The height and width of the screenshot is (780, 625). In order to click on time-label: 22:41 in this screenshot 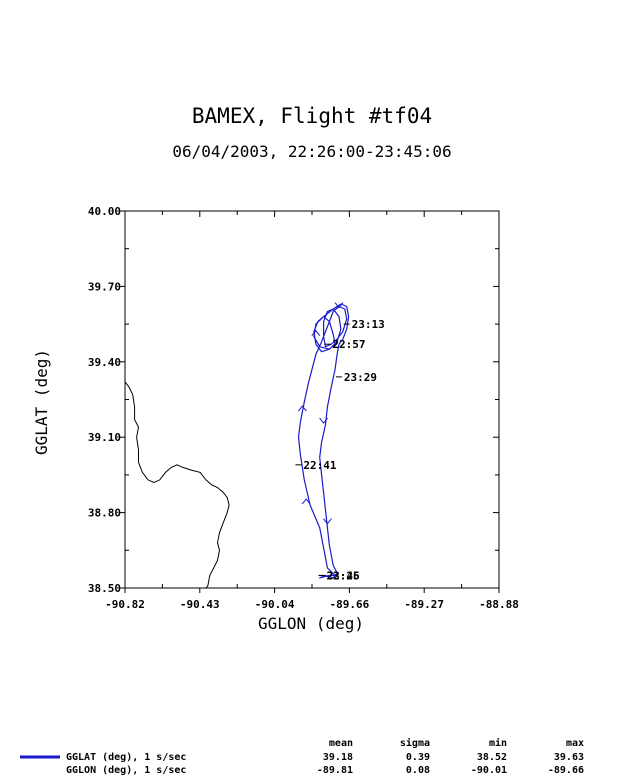, I will do `click(319, 465)`.